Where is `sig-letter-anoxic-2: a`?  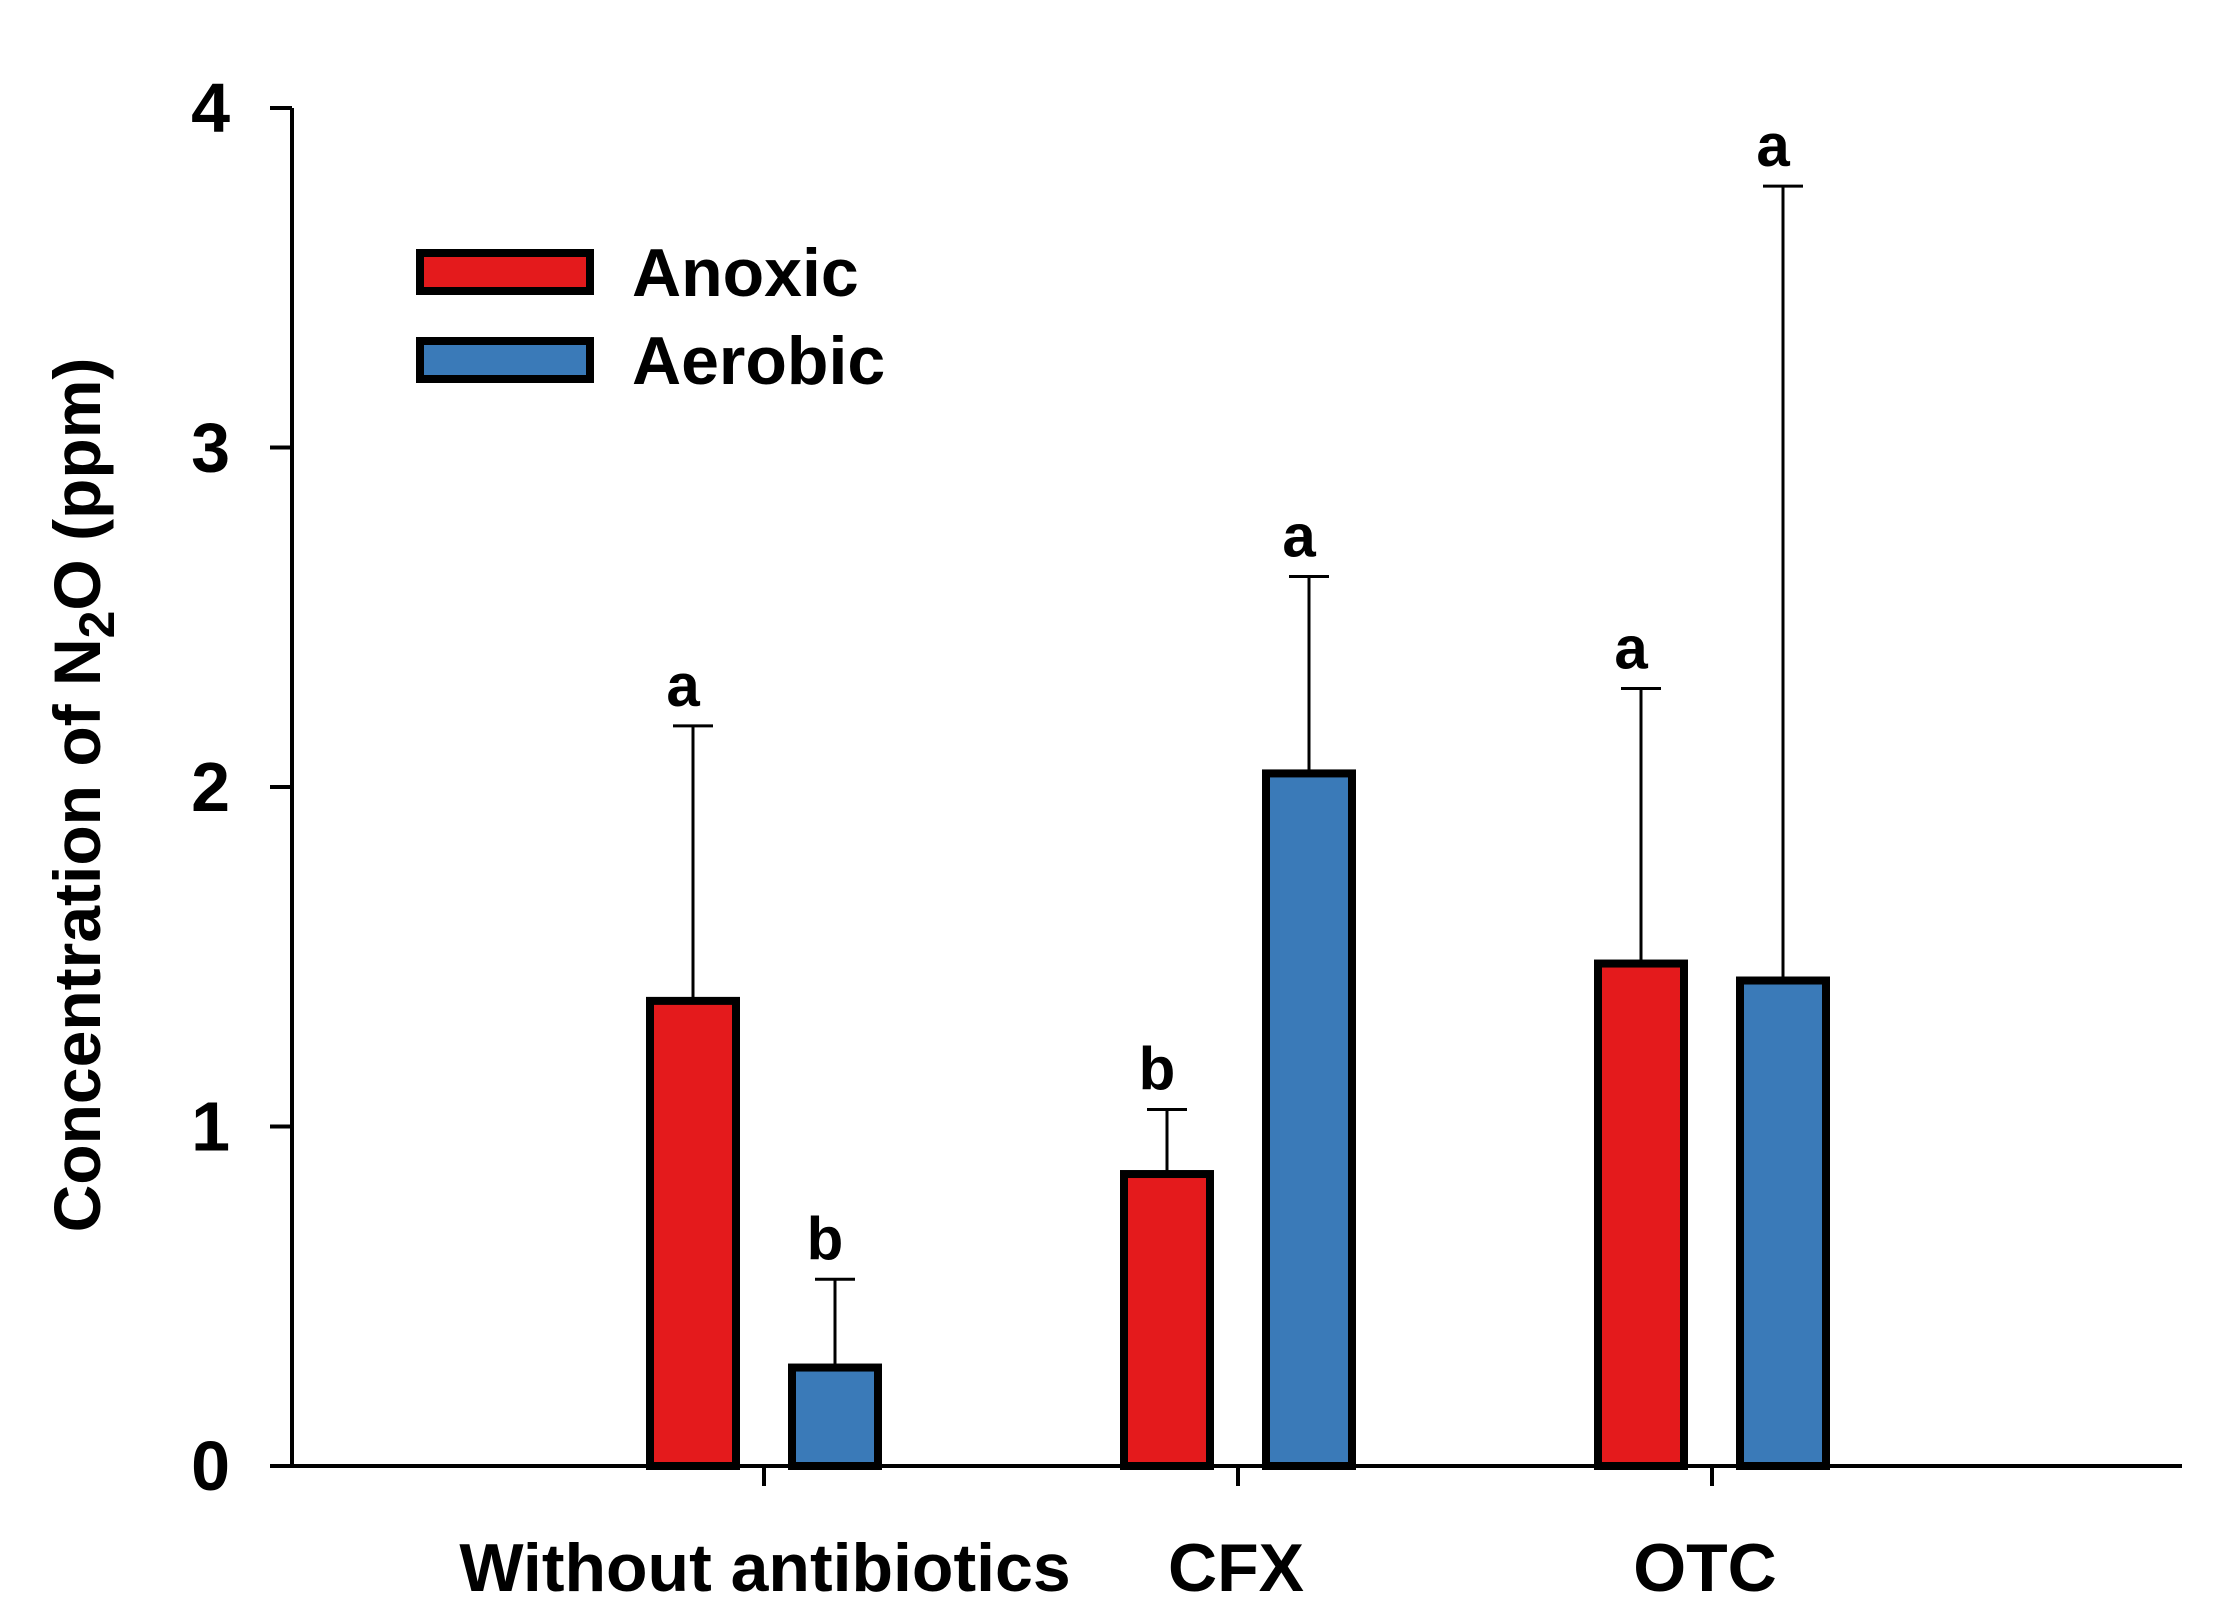 sig-letter-anoxic-2: a is located at coordinates (1631, 648).